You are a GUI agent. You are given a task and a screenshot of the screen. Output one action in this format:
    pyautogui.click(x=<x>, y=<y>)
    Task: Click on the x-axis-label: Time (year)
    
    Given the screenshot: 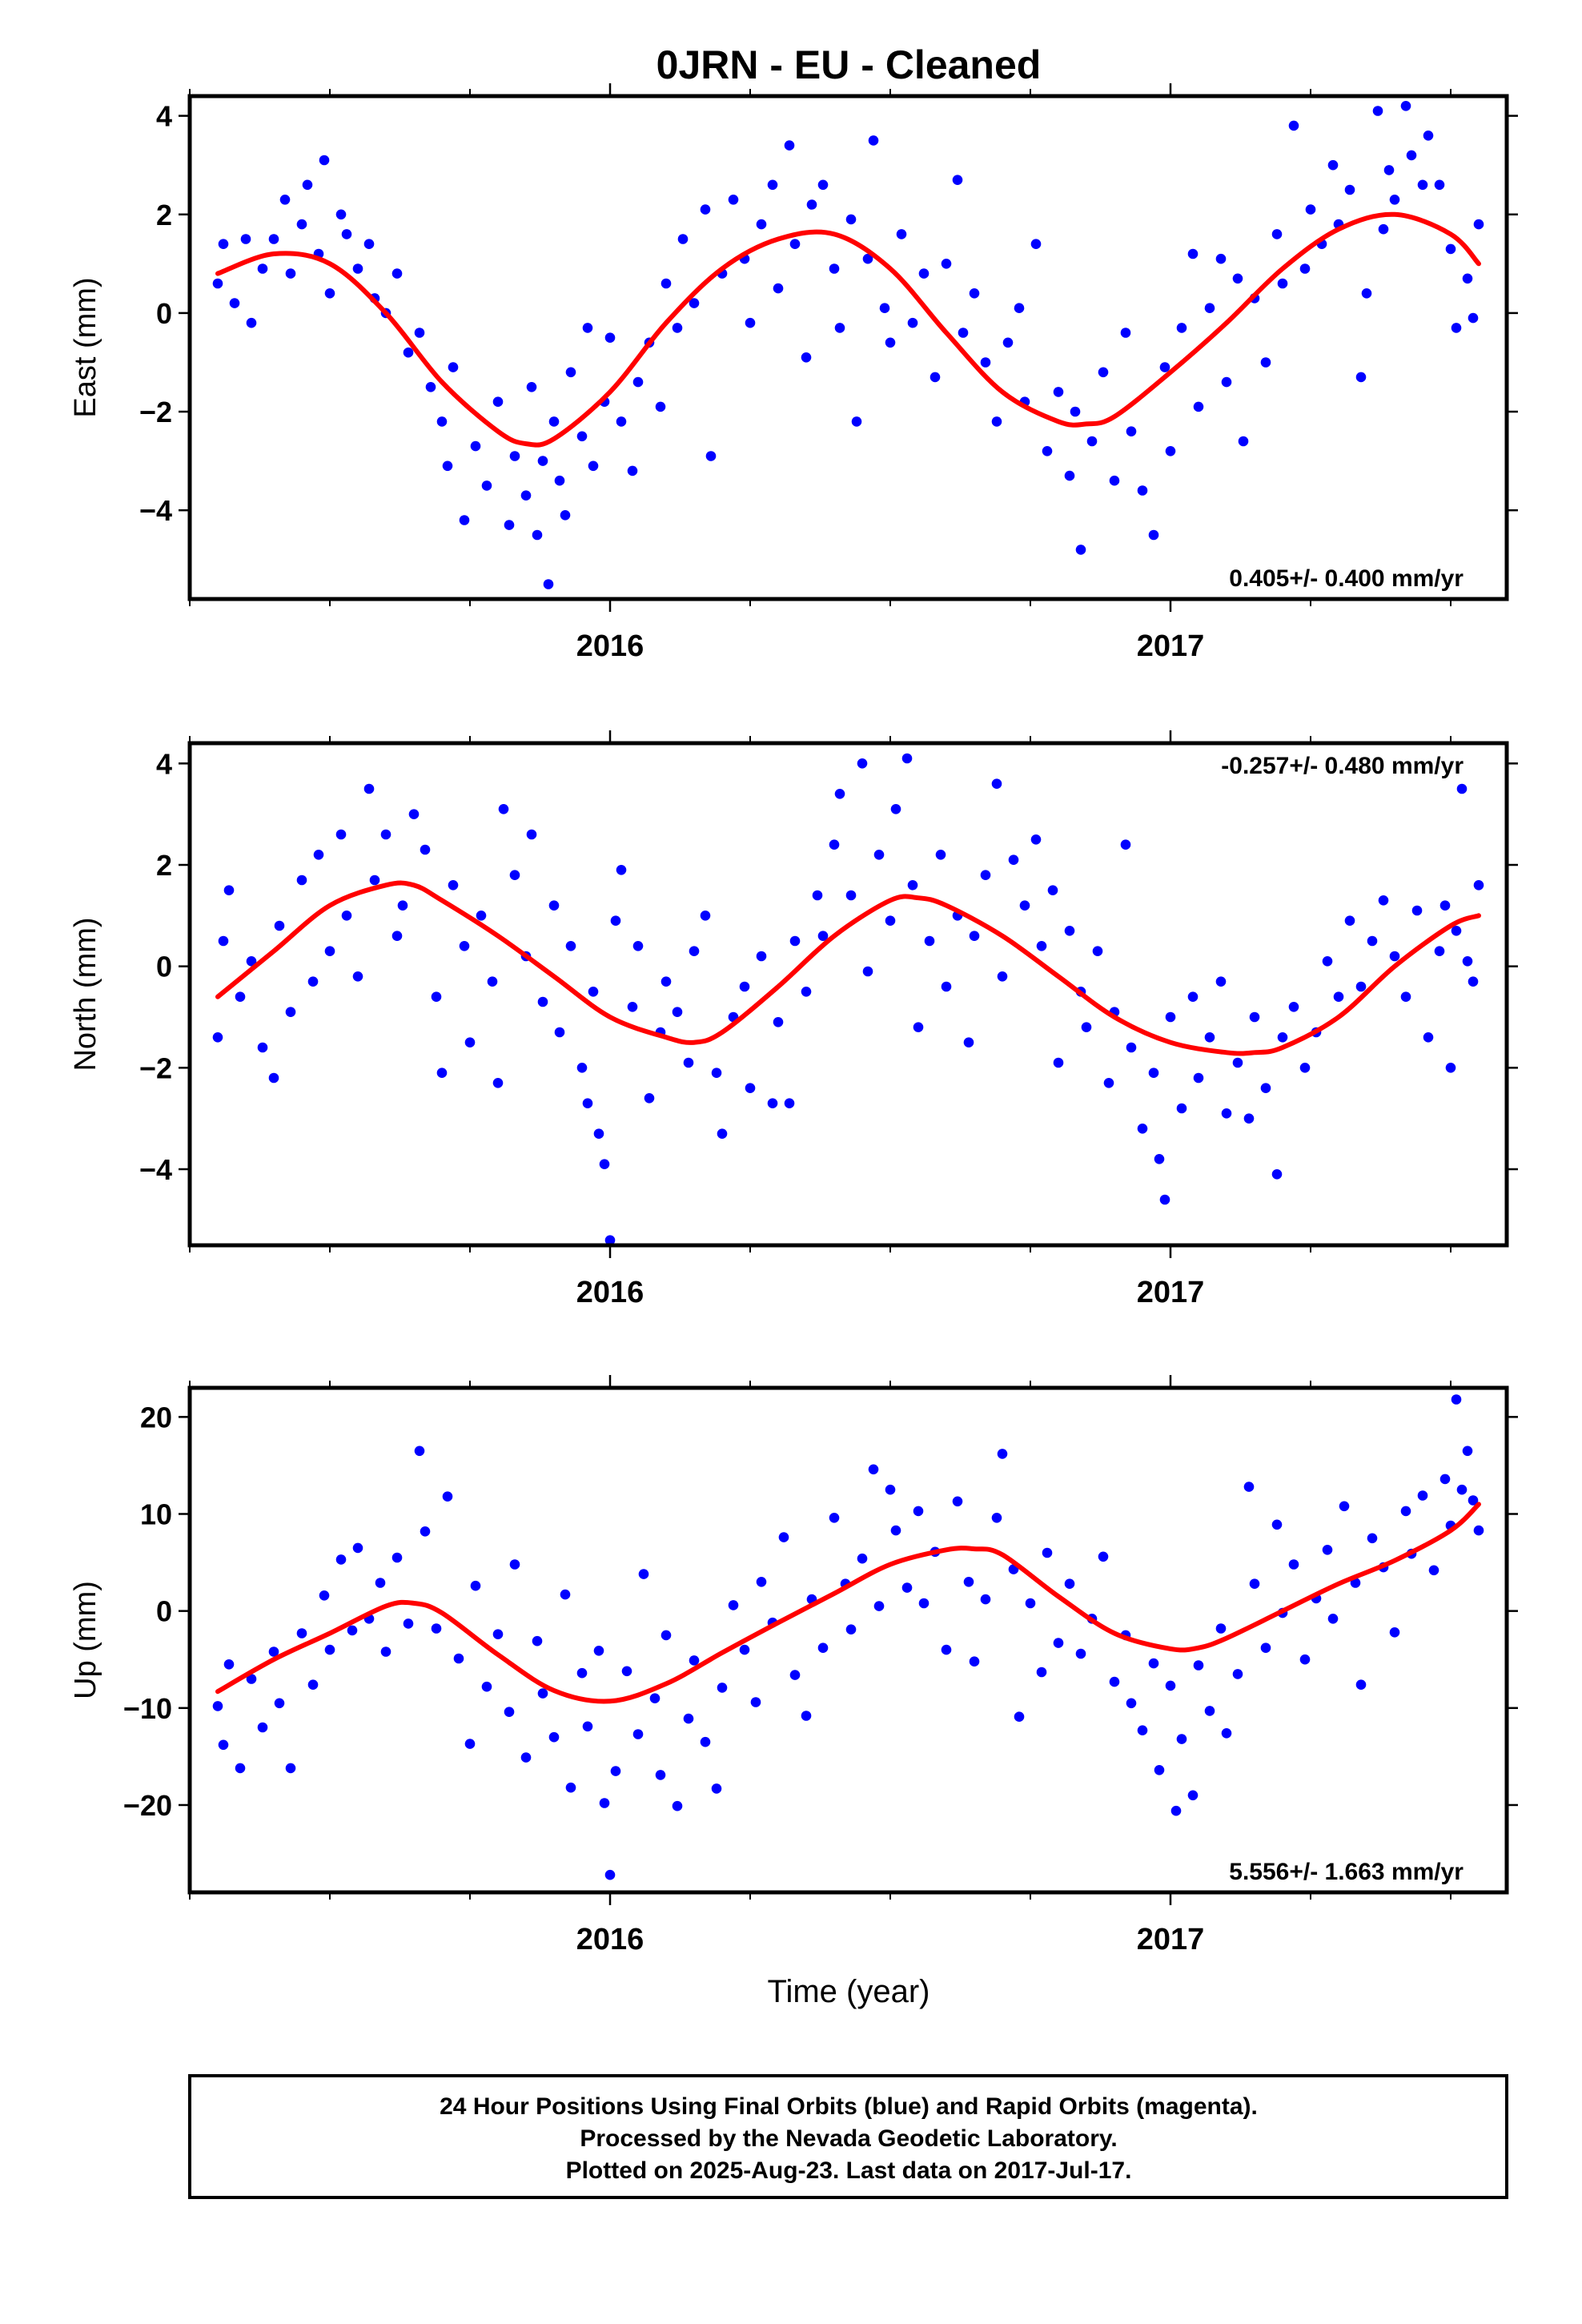 What is the action you would take?
    pyautogui.click(x=849, y=1992)
    